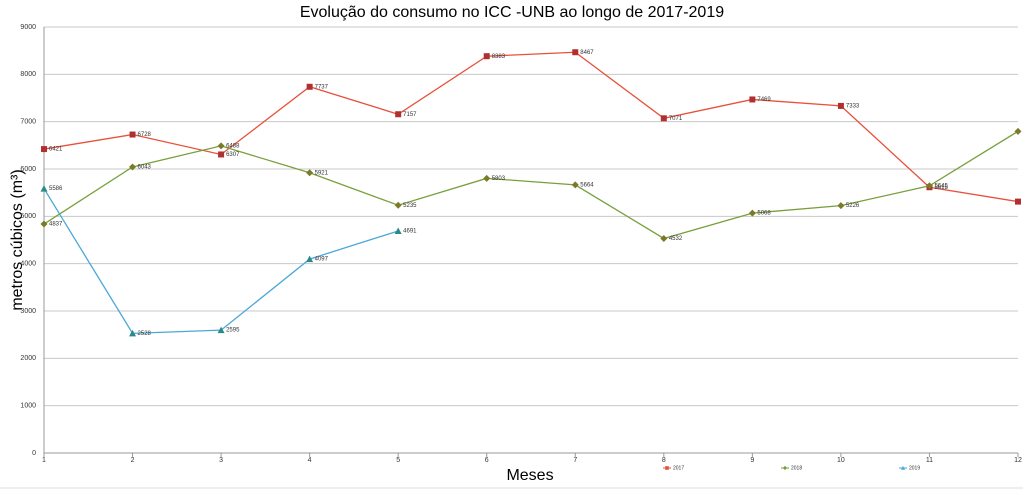 The image size is (1023, 495). I want to click on data-label: 6307, so click(233, 155).